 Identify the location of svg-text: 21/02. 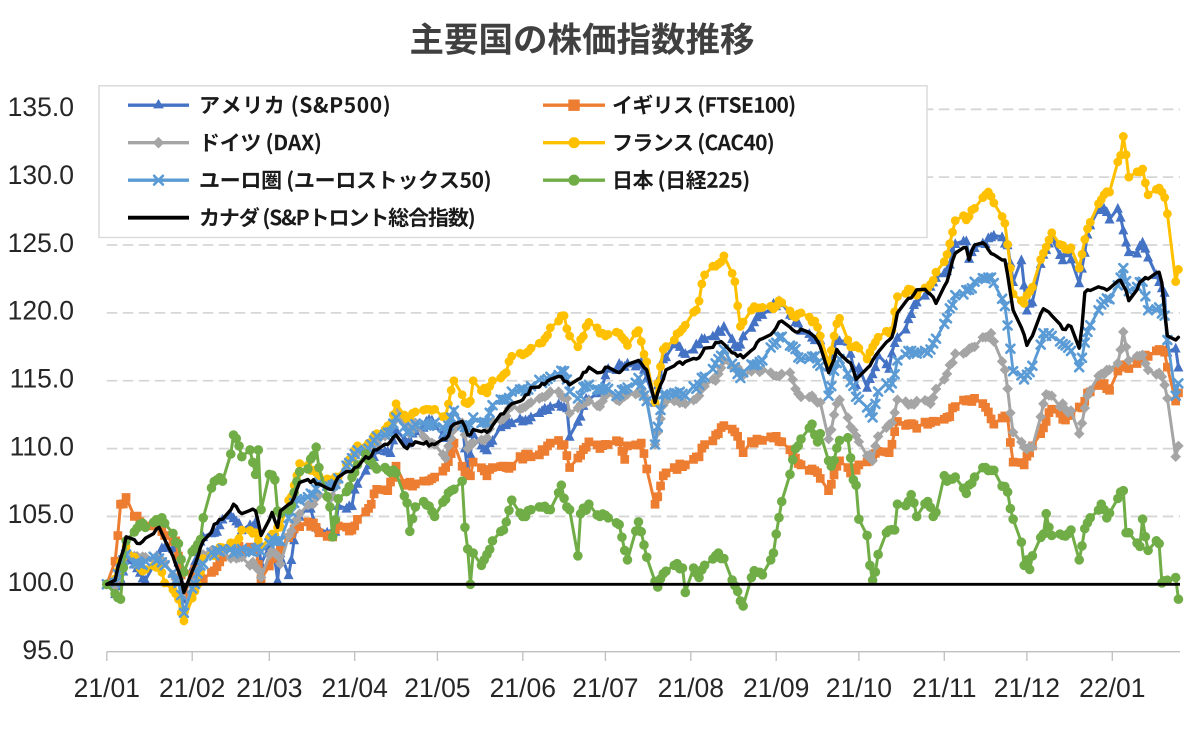
(192, 688).